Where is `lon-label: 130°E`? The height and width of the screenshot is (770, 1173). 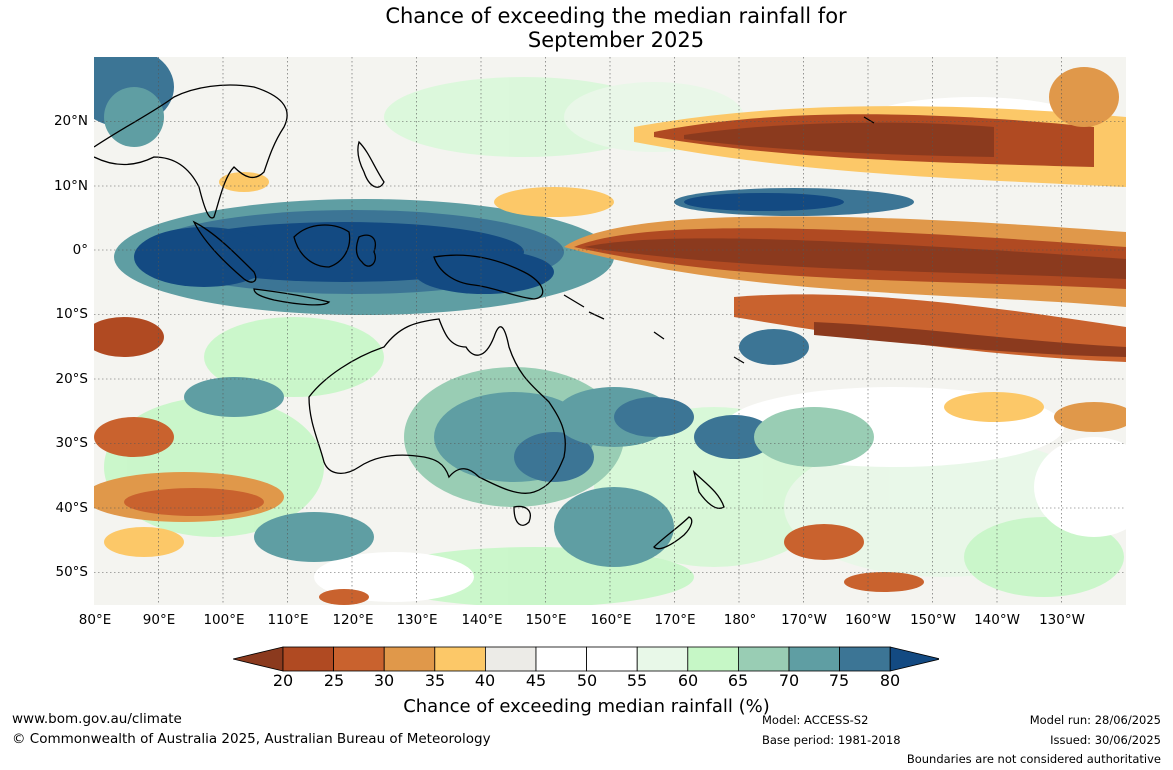 lon-label: 130°E is located at coordinates (417, 620).